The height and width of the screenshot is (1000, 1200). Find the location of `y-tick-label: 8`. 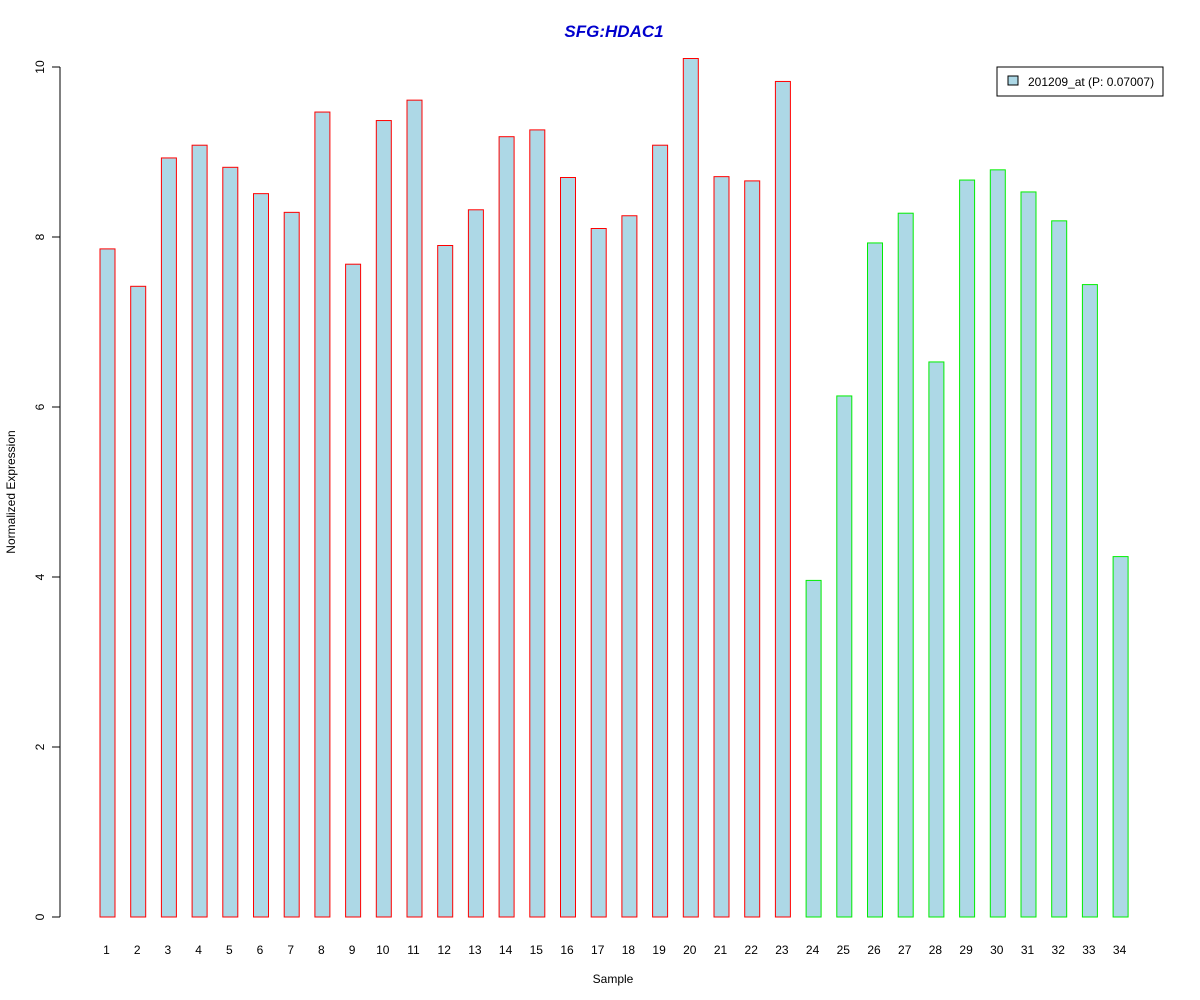

y-tick-label: 8 is located at coordinates (40, 236).